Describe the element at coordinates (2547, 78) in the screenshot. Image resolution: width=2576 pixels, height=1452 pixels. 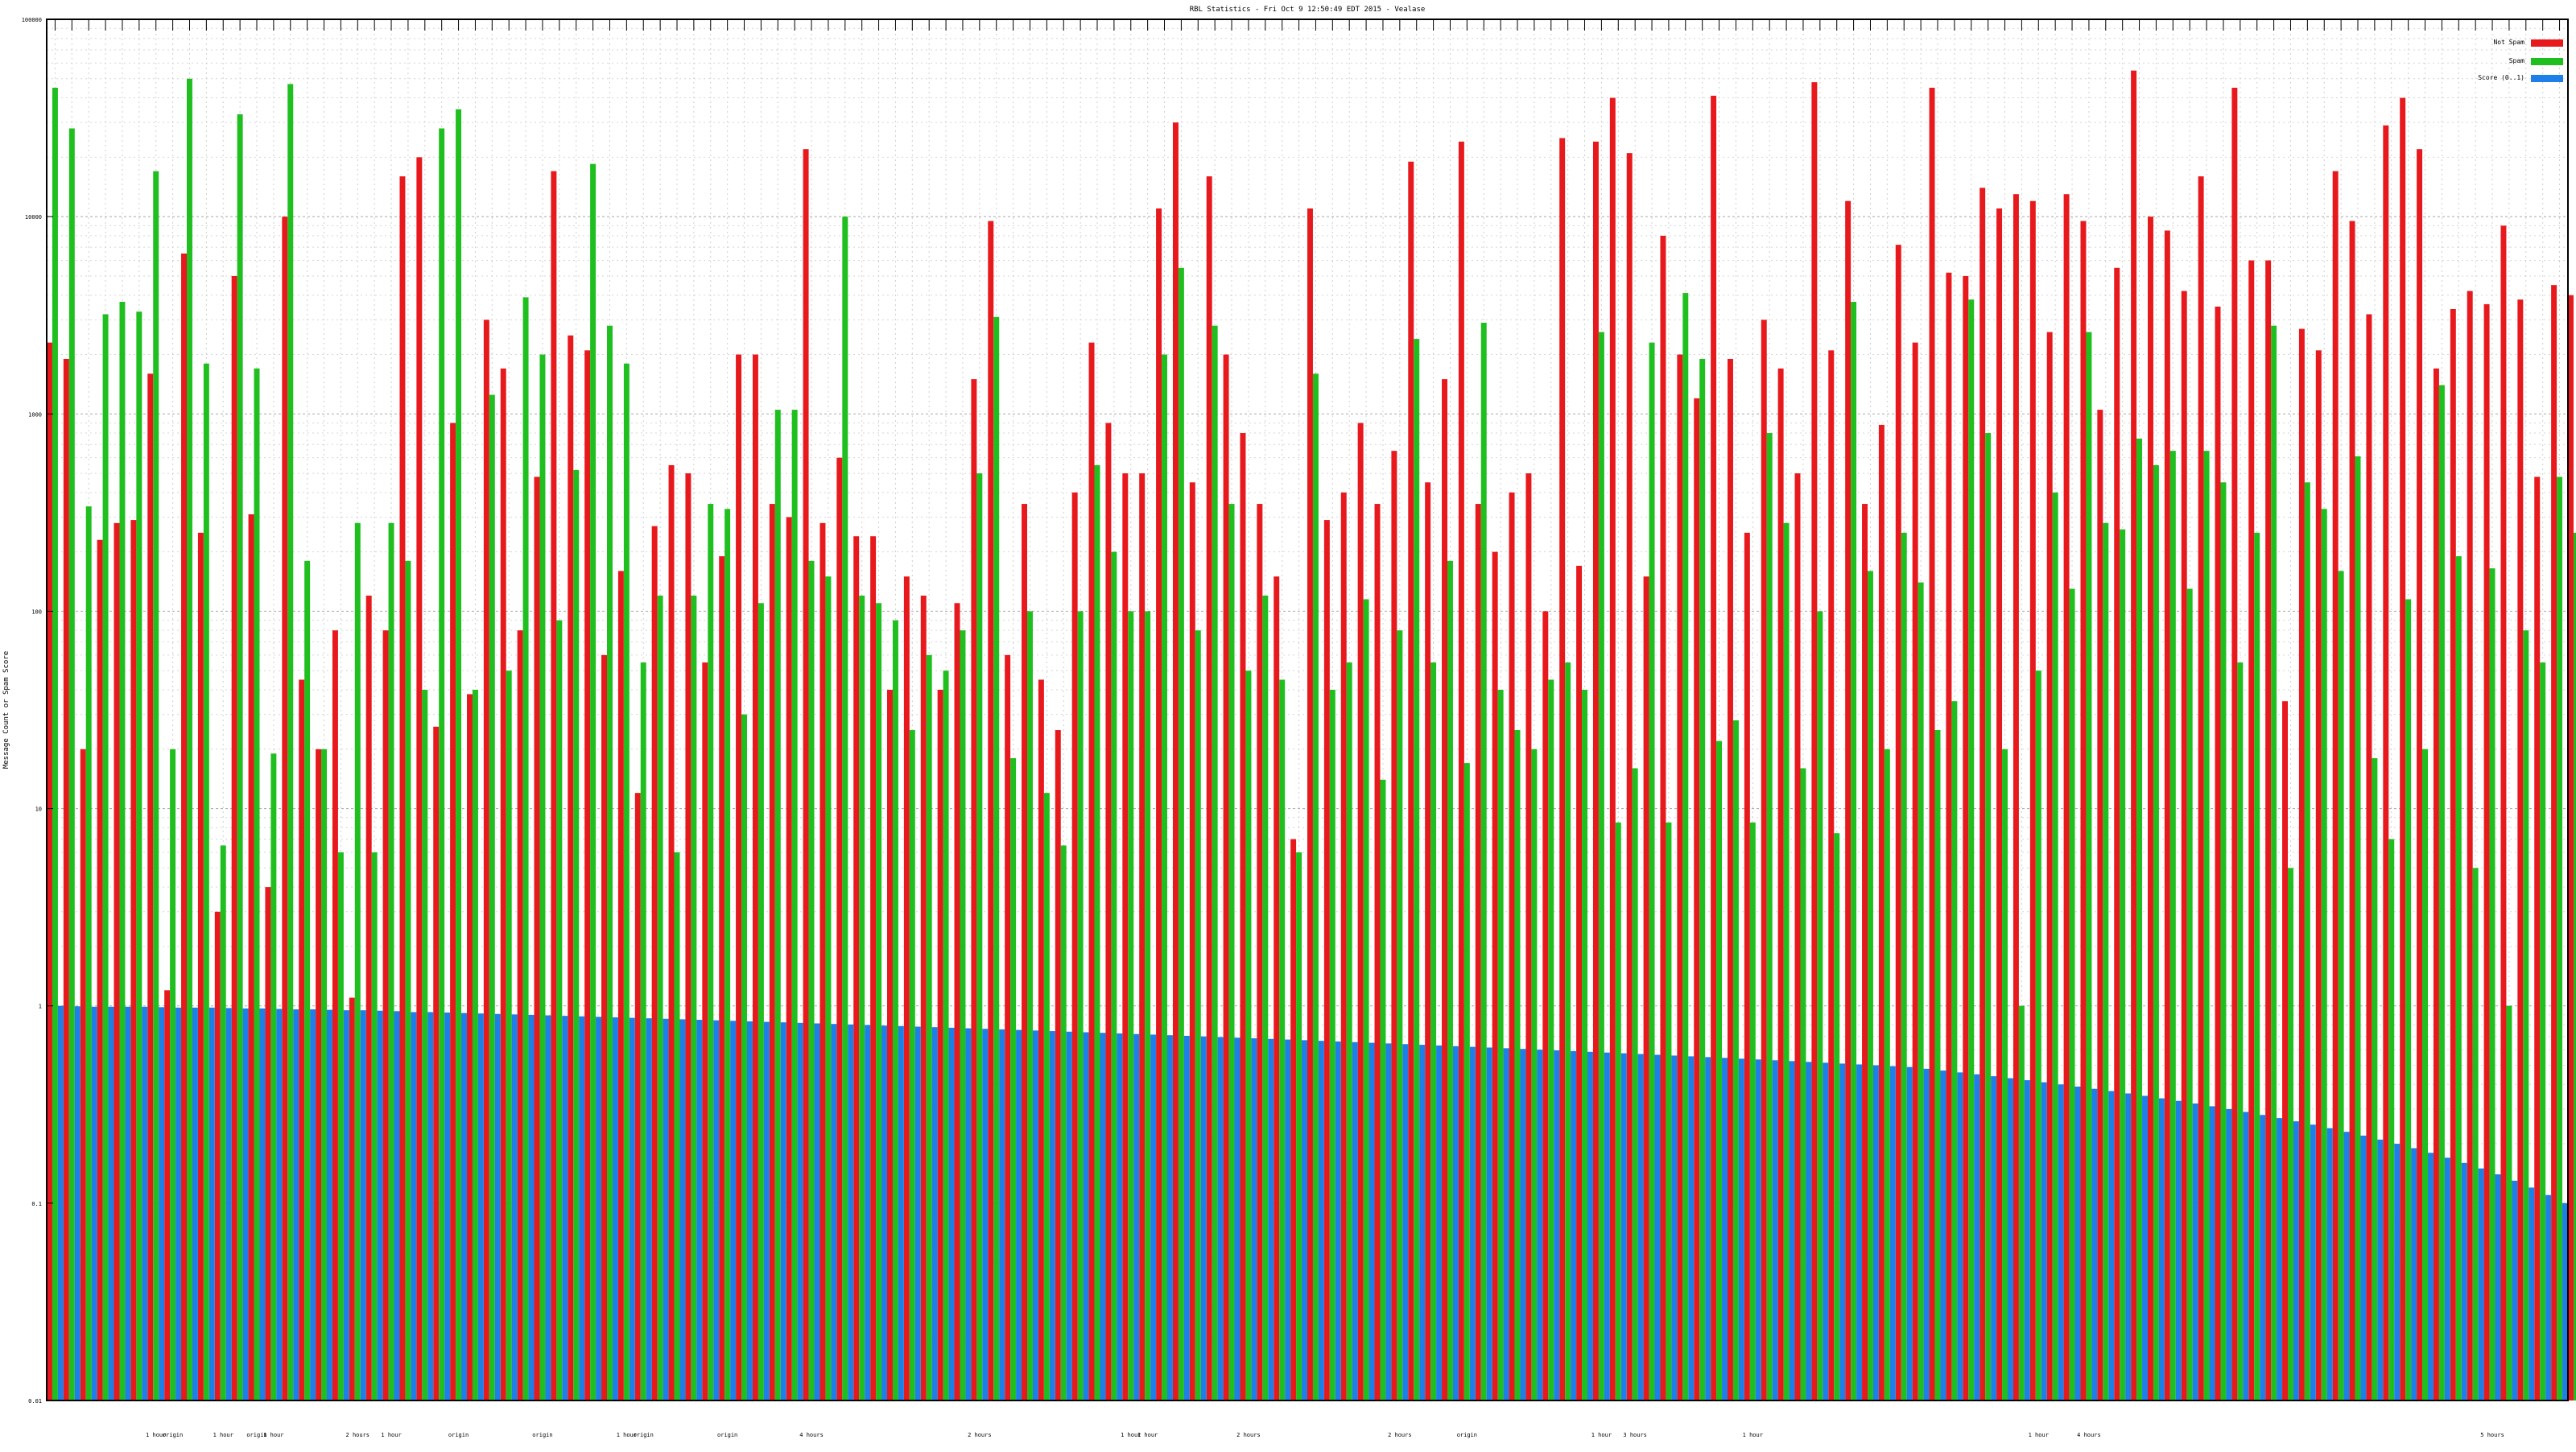
I see `legend-swatch-score` at that location.